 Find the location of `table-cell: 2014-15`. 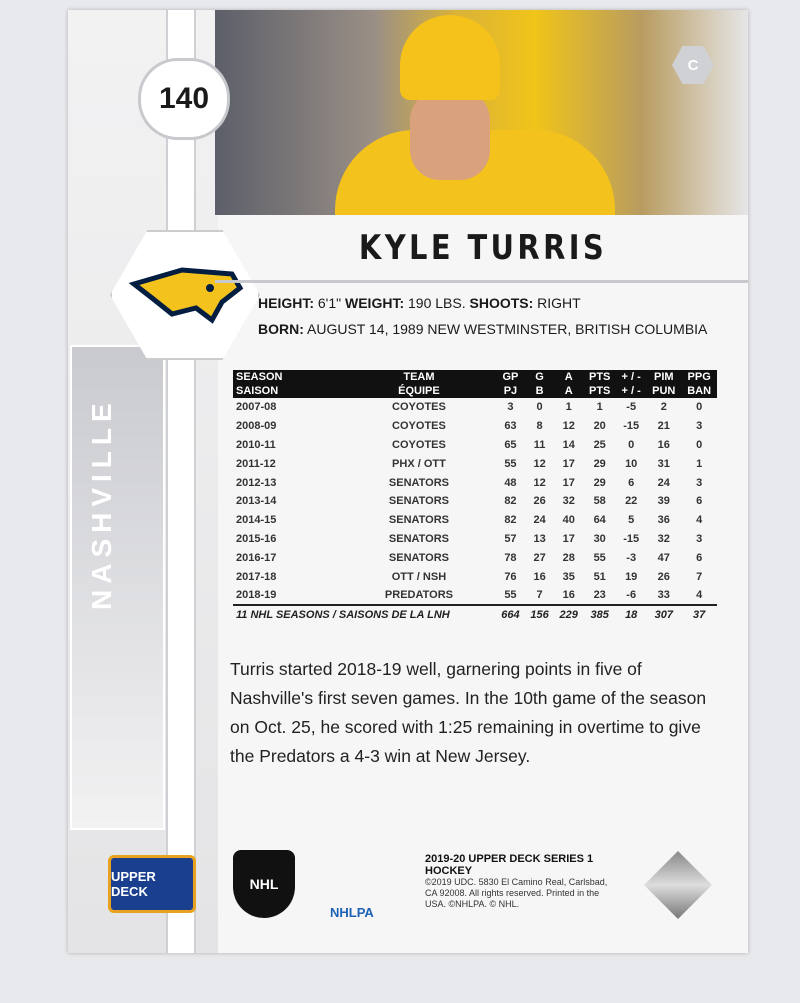

table-cell: 2014-15 is located at coordinates (256, 520).